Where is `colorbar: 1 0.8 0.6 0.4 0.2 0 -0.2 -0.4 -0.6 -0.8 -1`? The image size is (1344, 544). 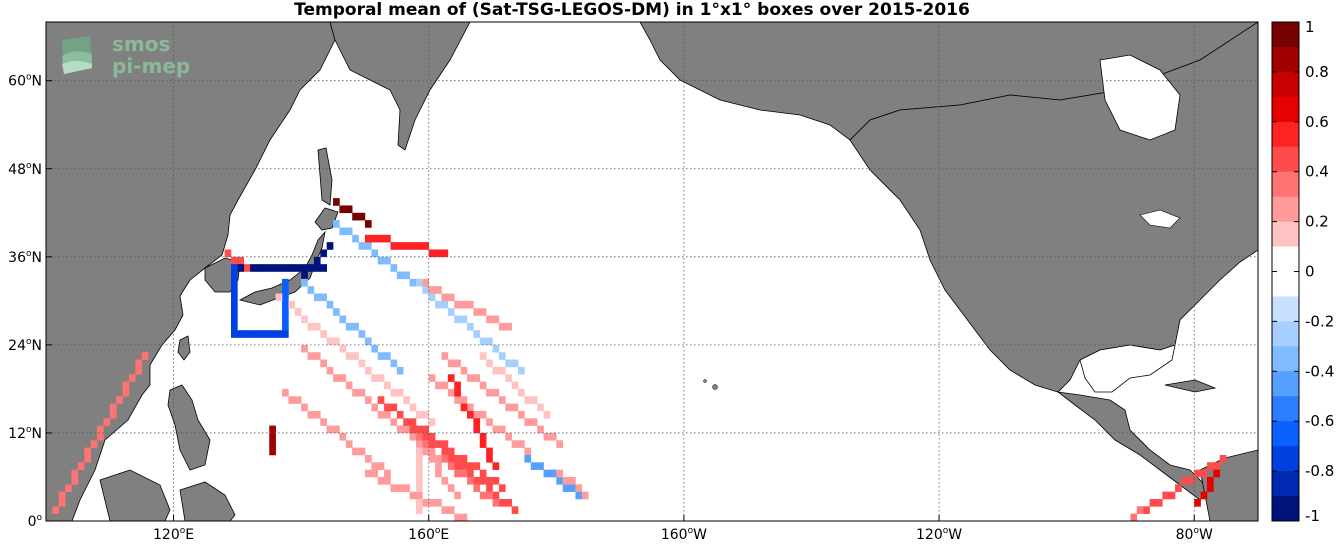 colorbar: 1 0.8 0.6 0.4 0.2 0 -0.2 -0.4 -0.6 -0.8 -1 is located at coordinates (1302, 271).